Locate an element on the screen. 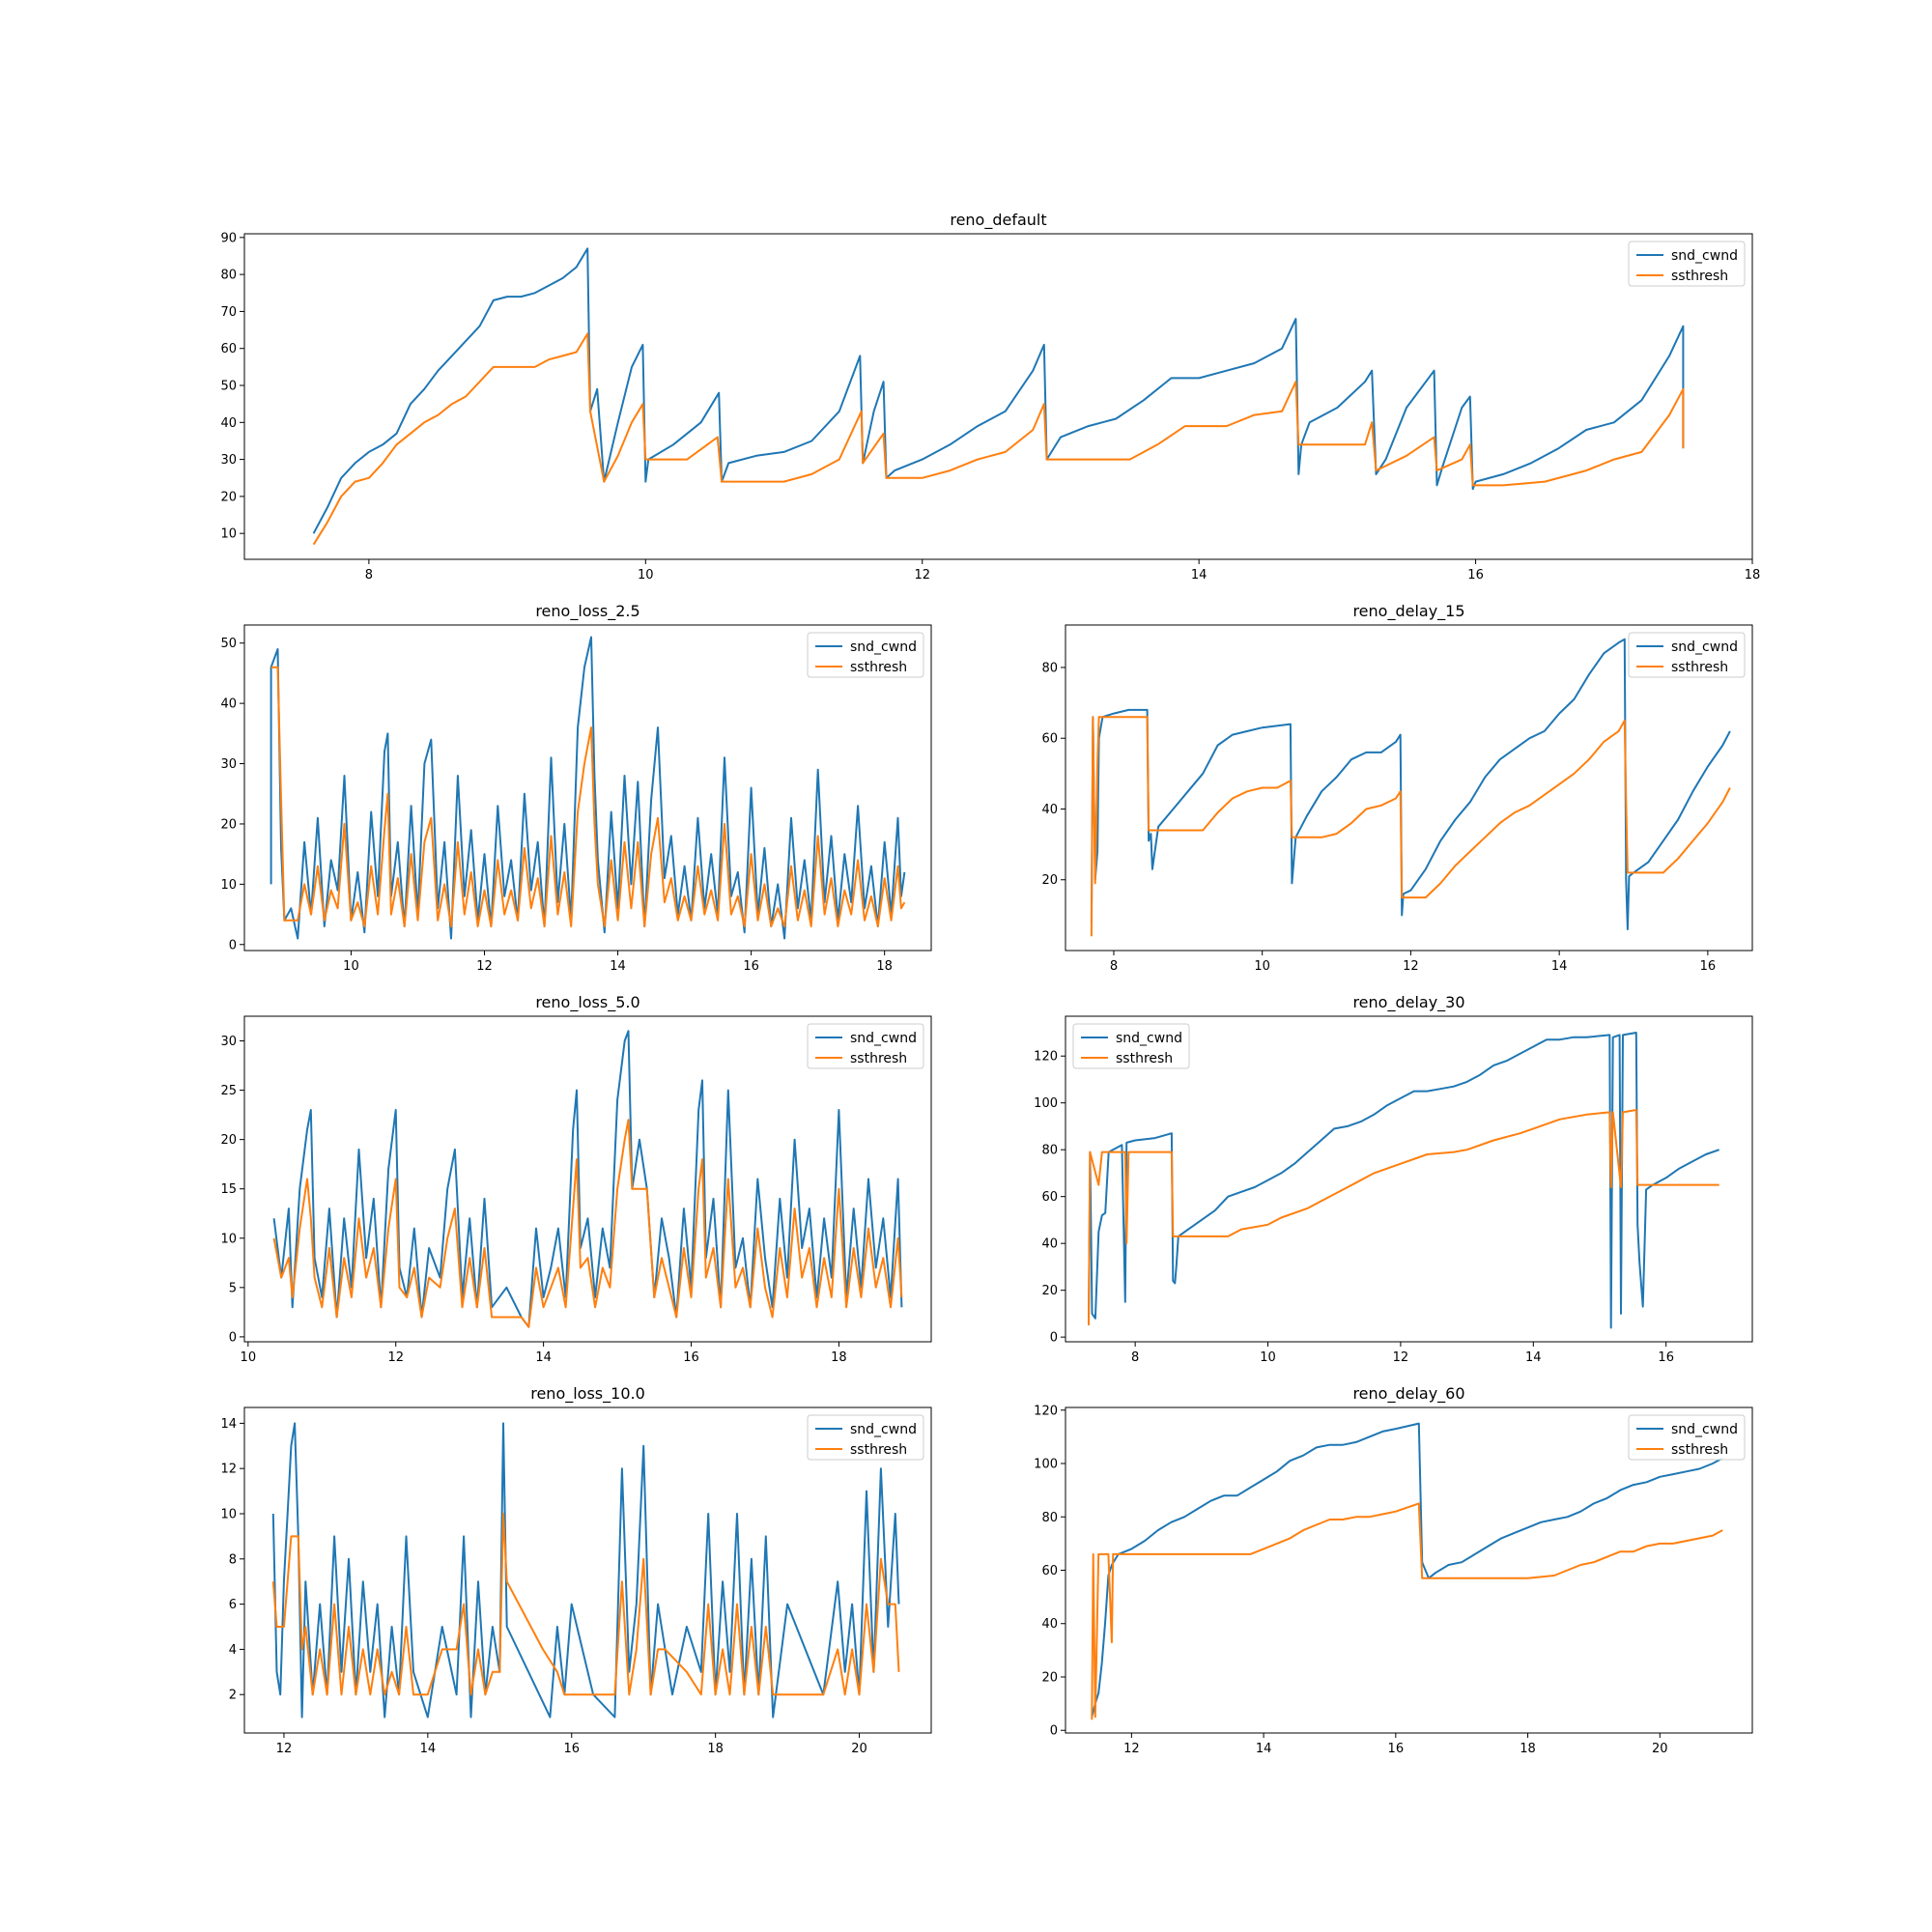 The height and width of the screenshot is (1932, 1932). y-tick-label: 25 is located at coordinates (228, 1091).